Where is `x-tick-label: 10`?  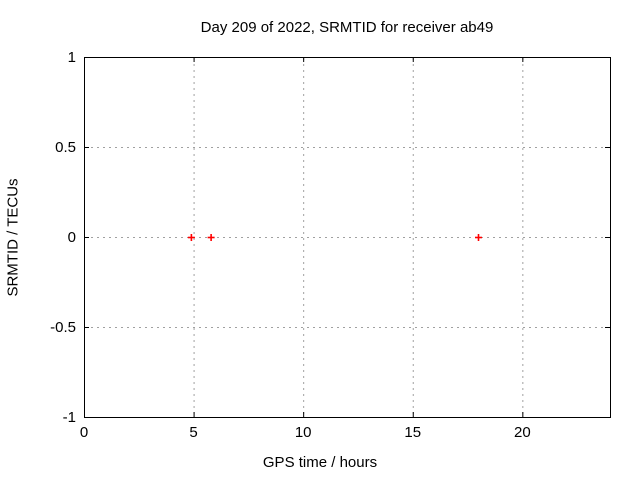
x-tick-label: 10 is located at coordinates (303, 432).